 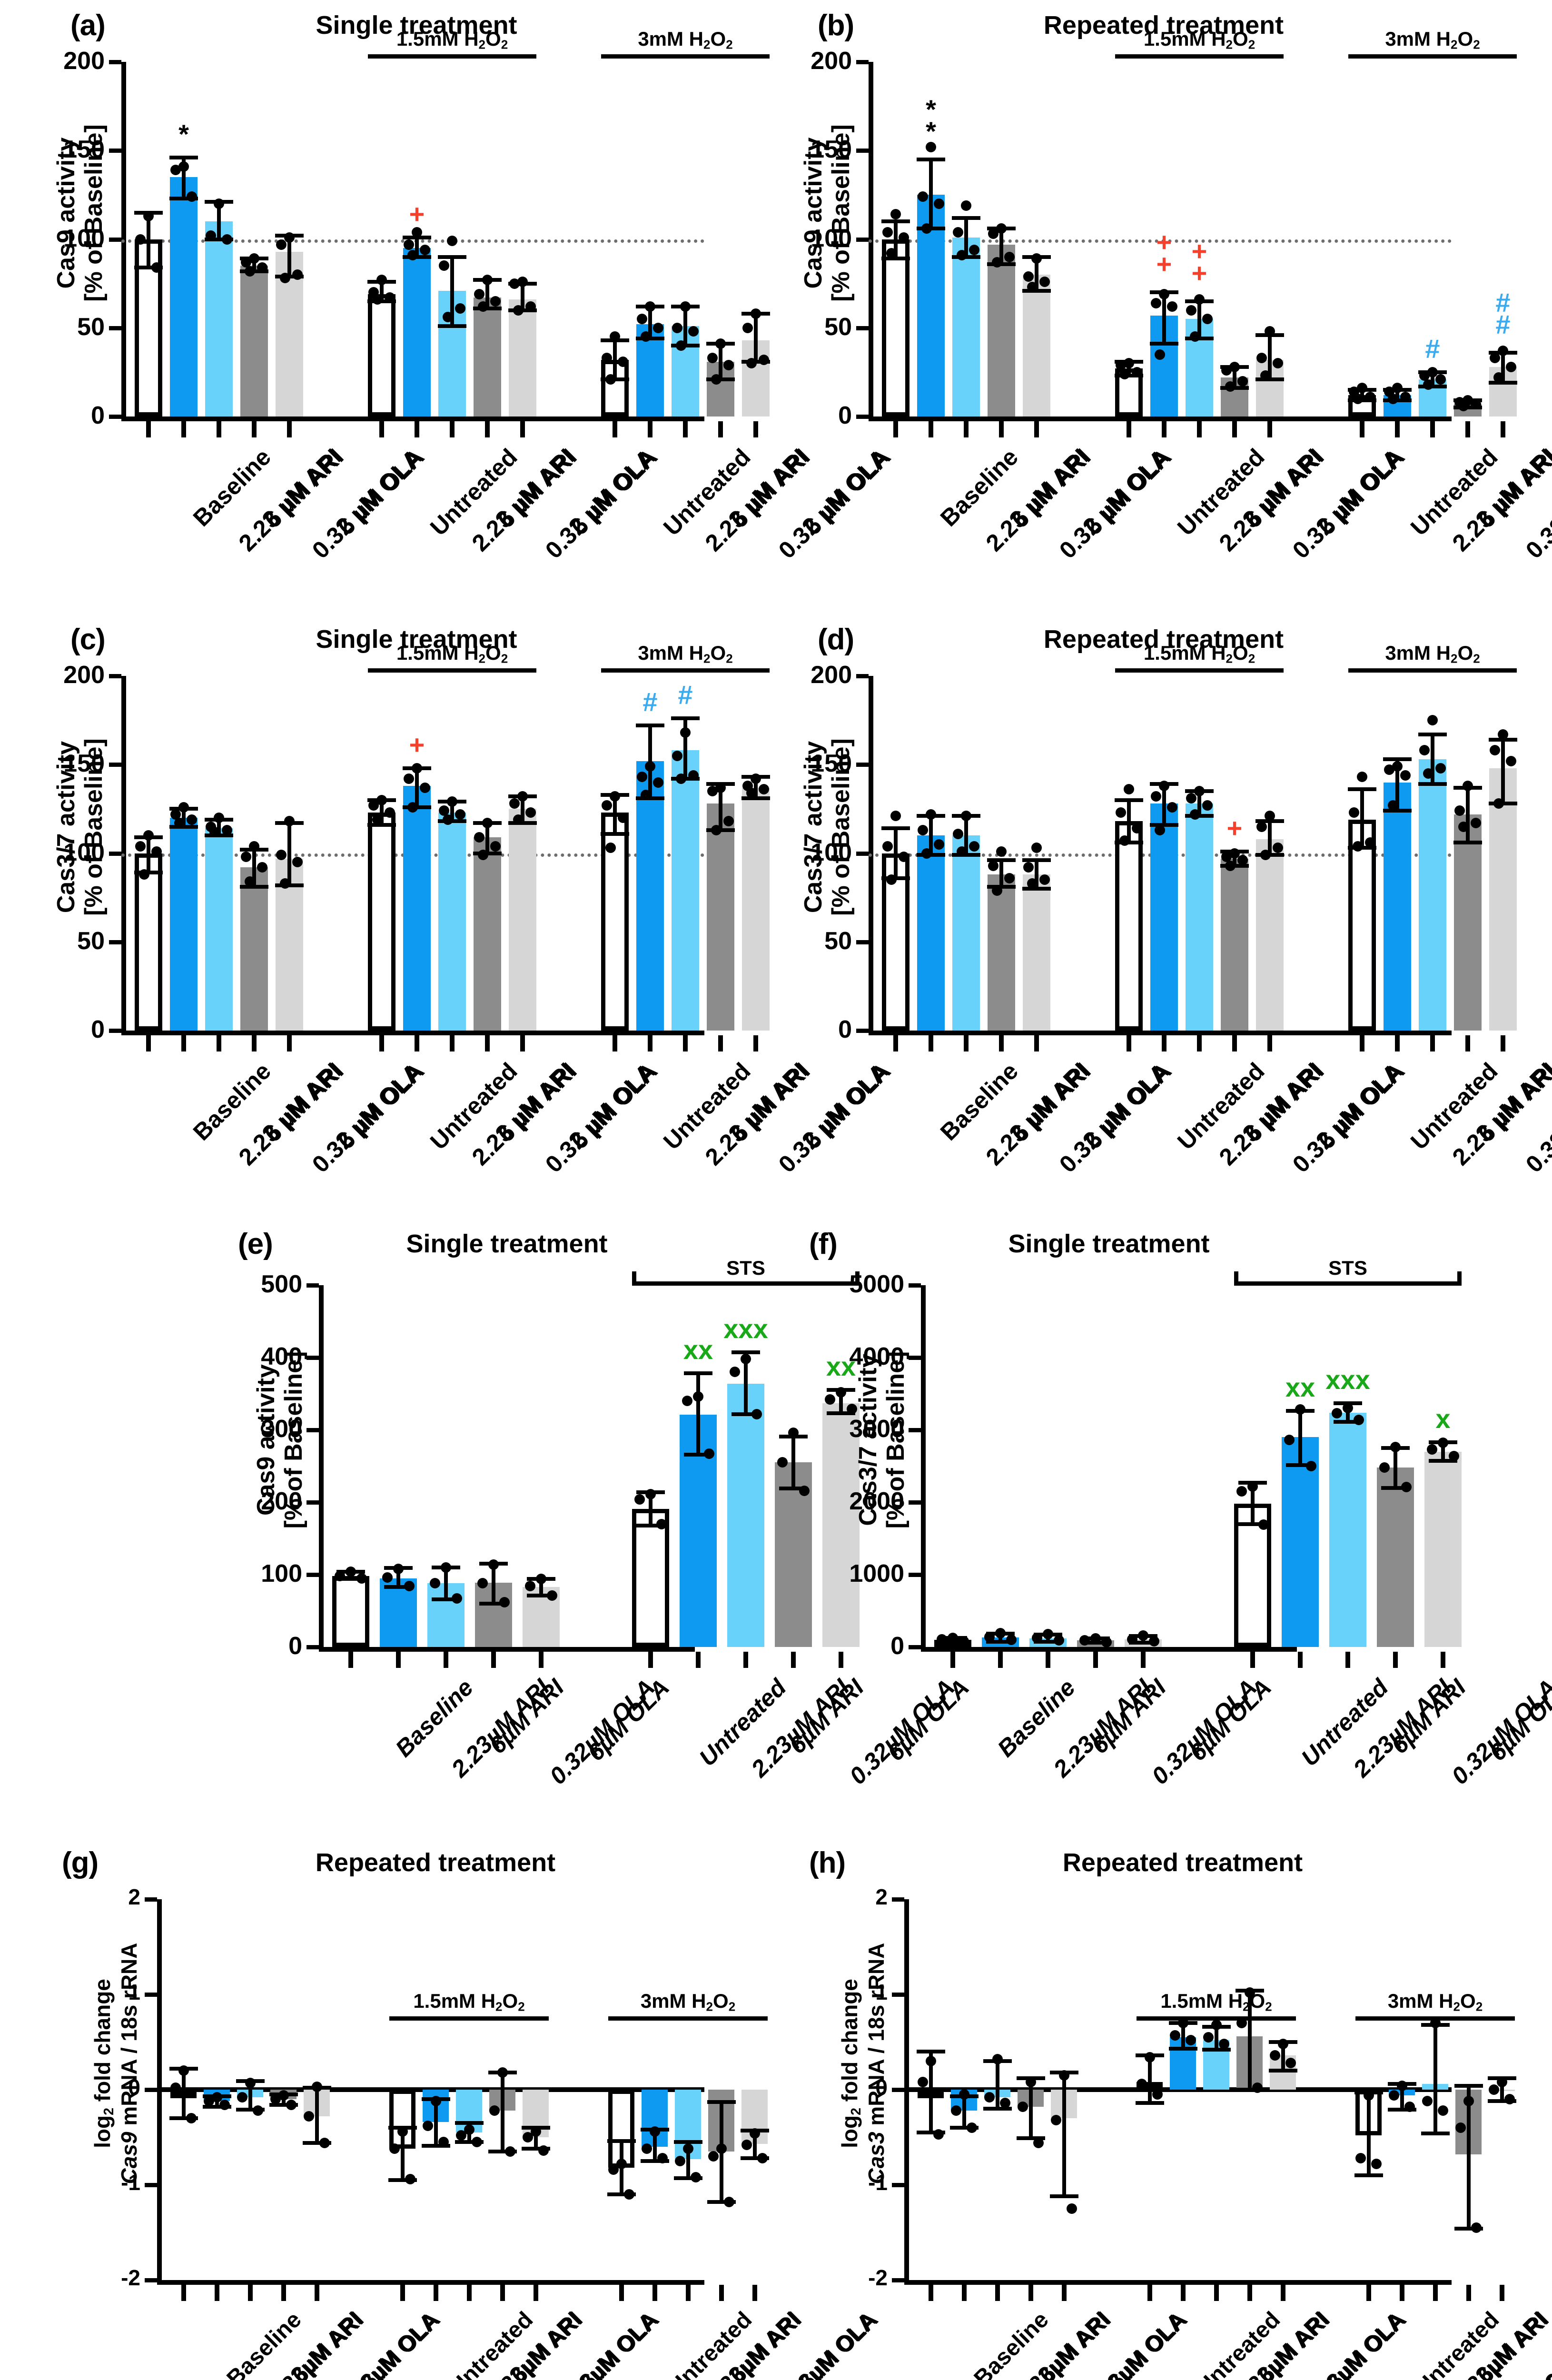 What do you see at coordinates (685, 657) in the screenshot?
I see `group-header-c-2: 3mM H2O2` at bounding box center [685, 657].